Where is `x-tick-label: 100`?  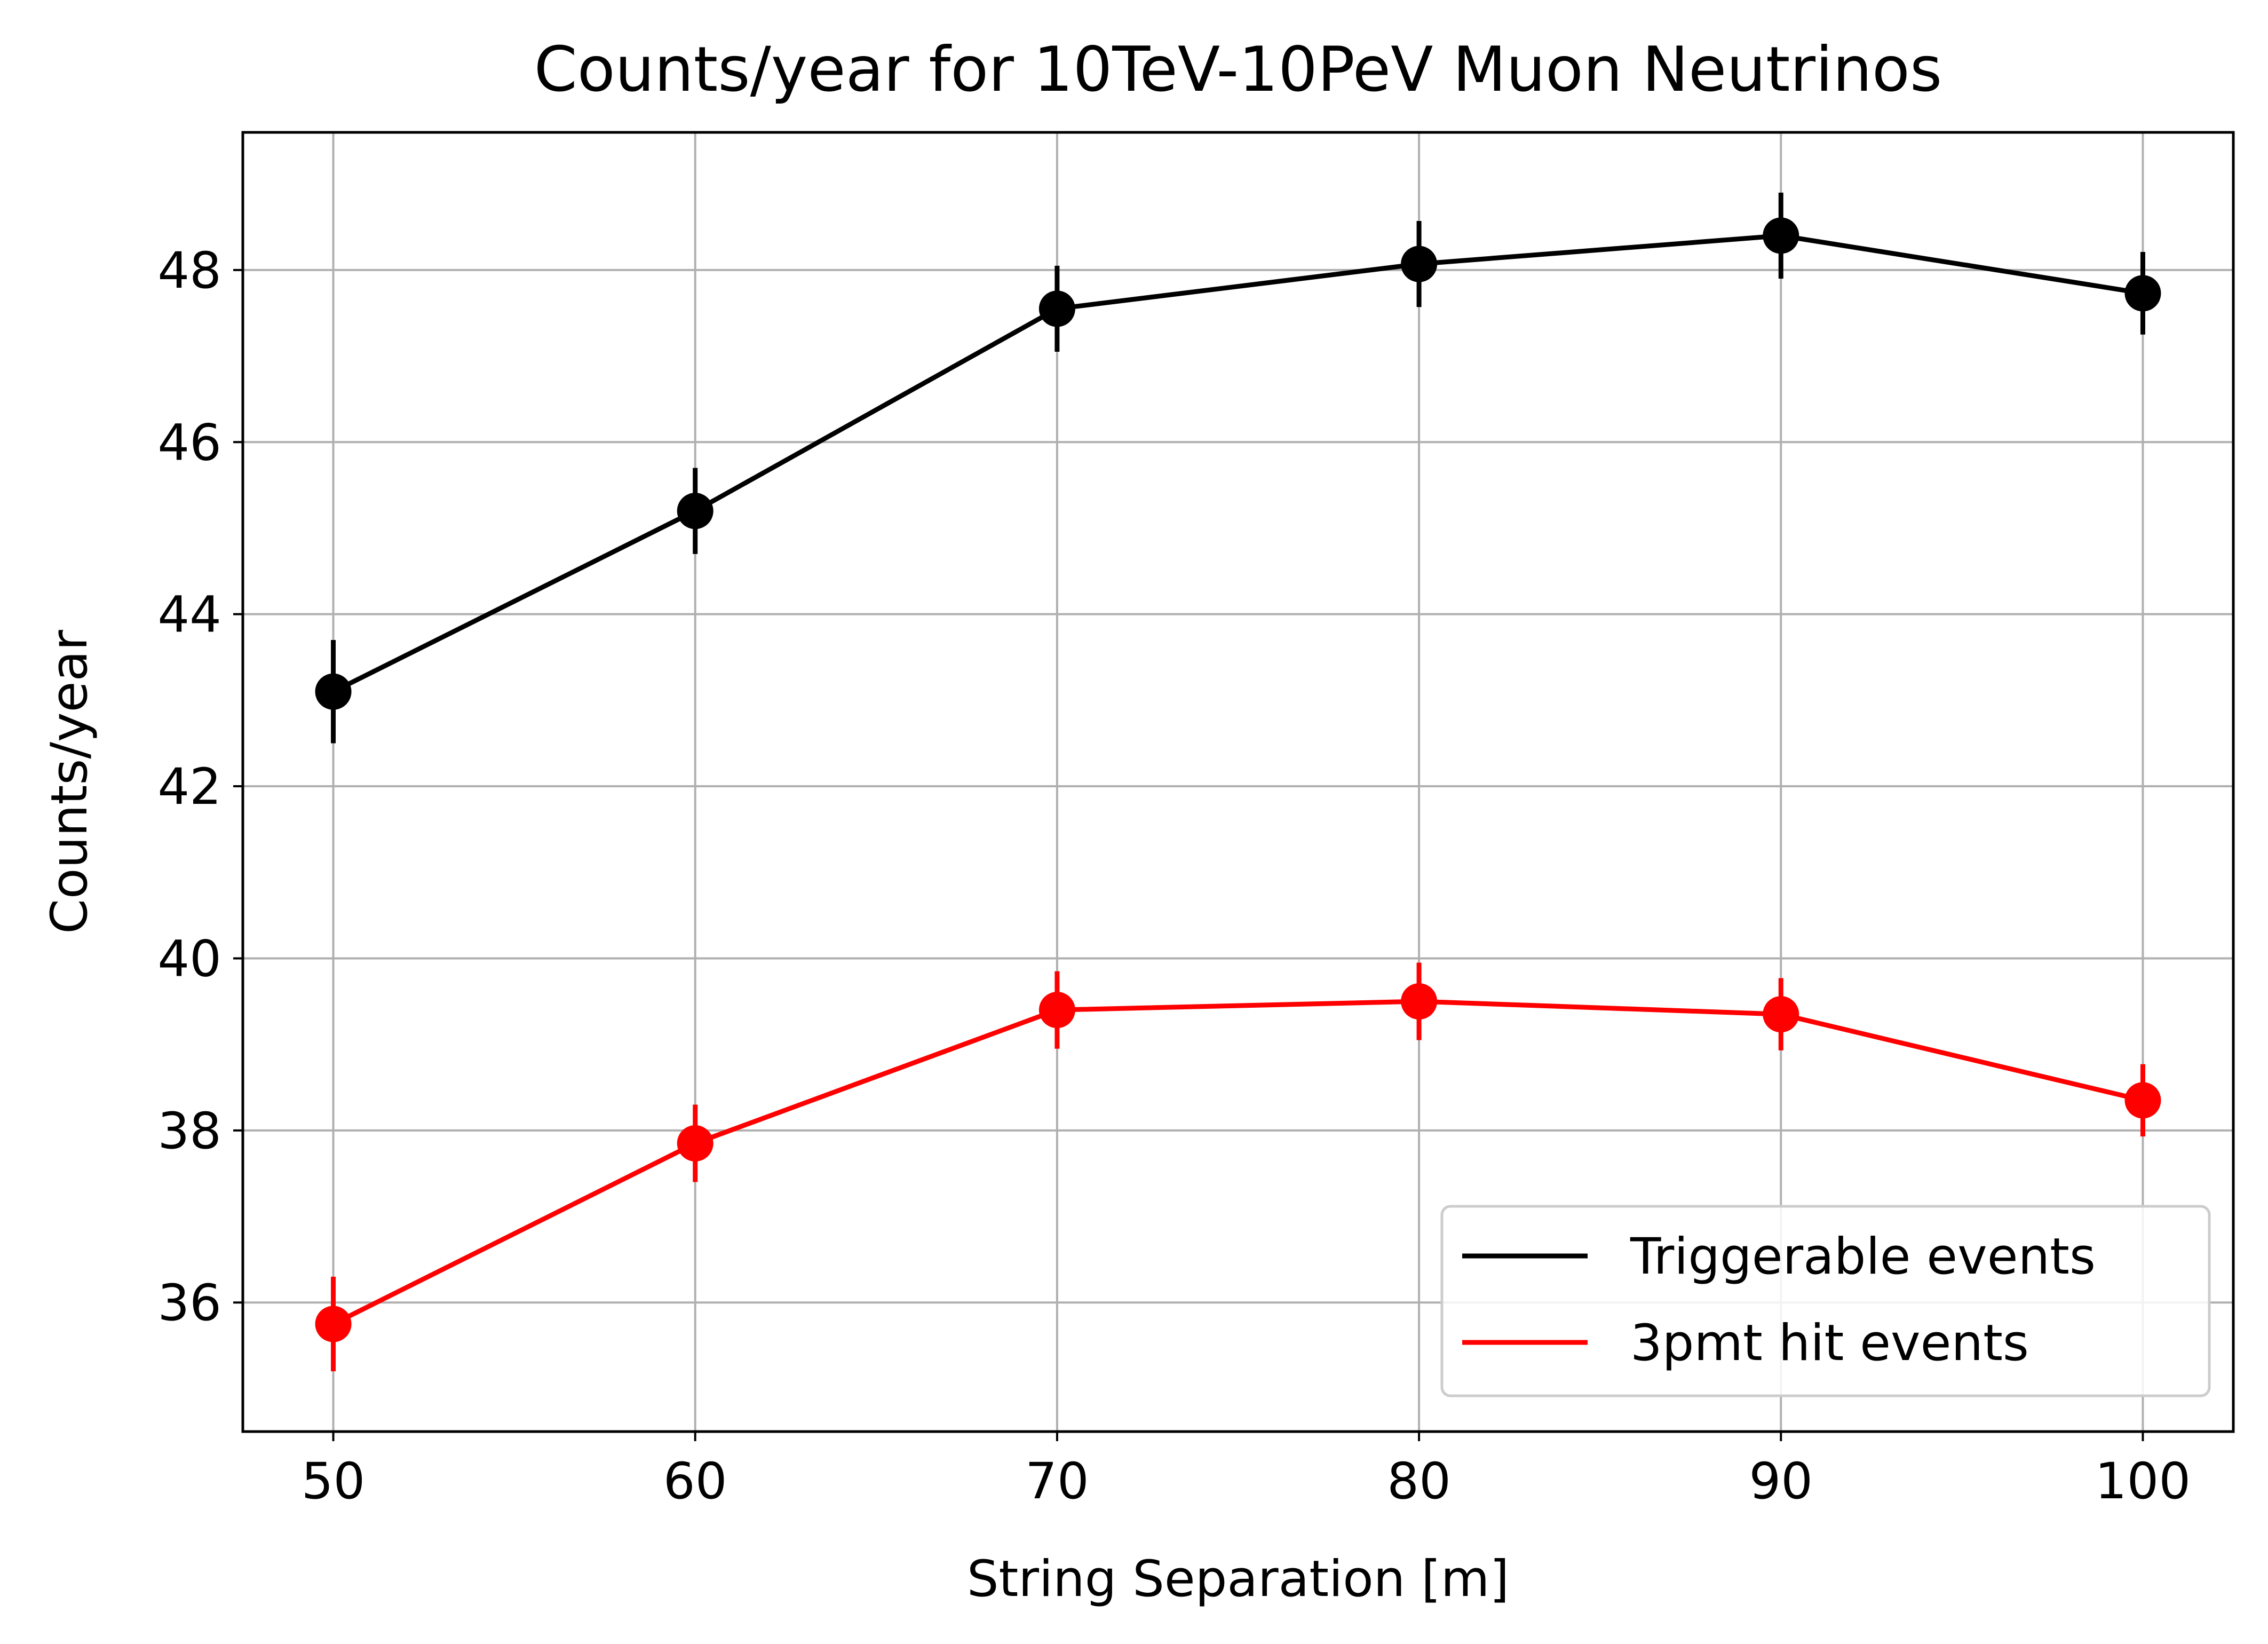
x-tick-label: 100 is located at coordinates (2143, 1481).